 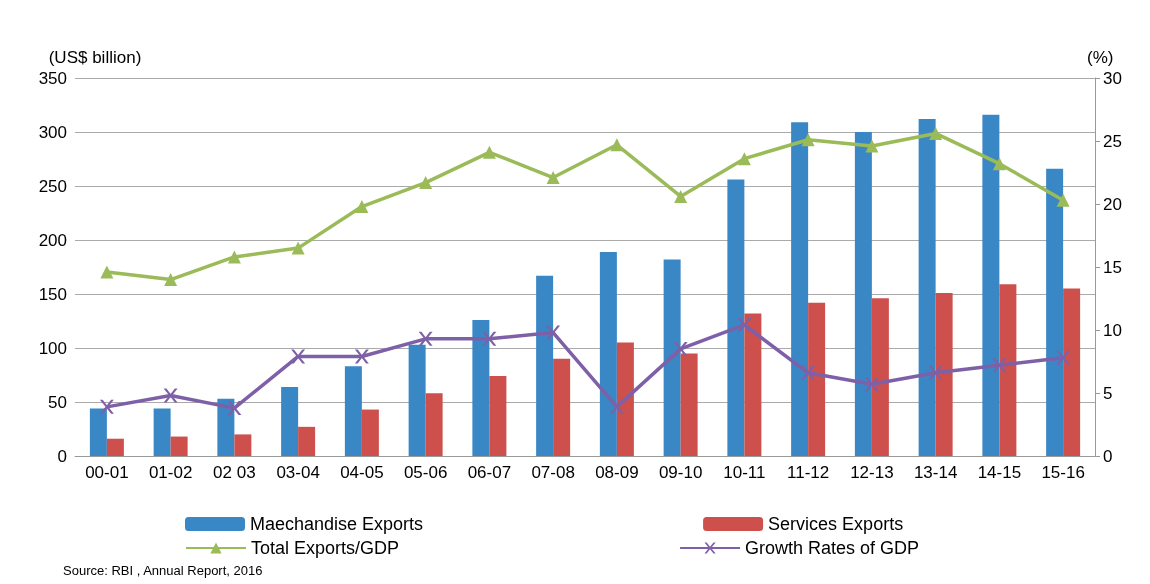 What do you see at coordinates (425, 472) in the screenshot?
I see `x-tick-label: 05-06` at bounding box center [425, 472].